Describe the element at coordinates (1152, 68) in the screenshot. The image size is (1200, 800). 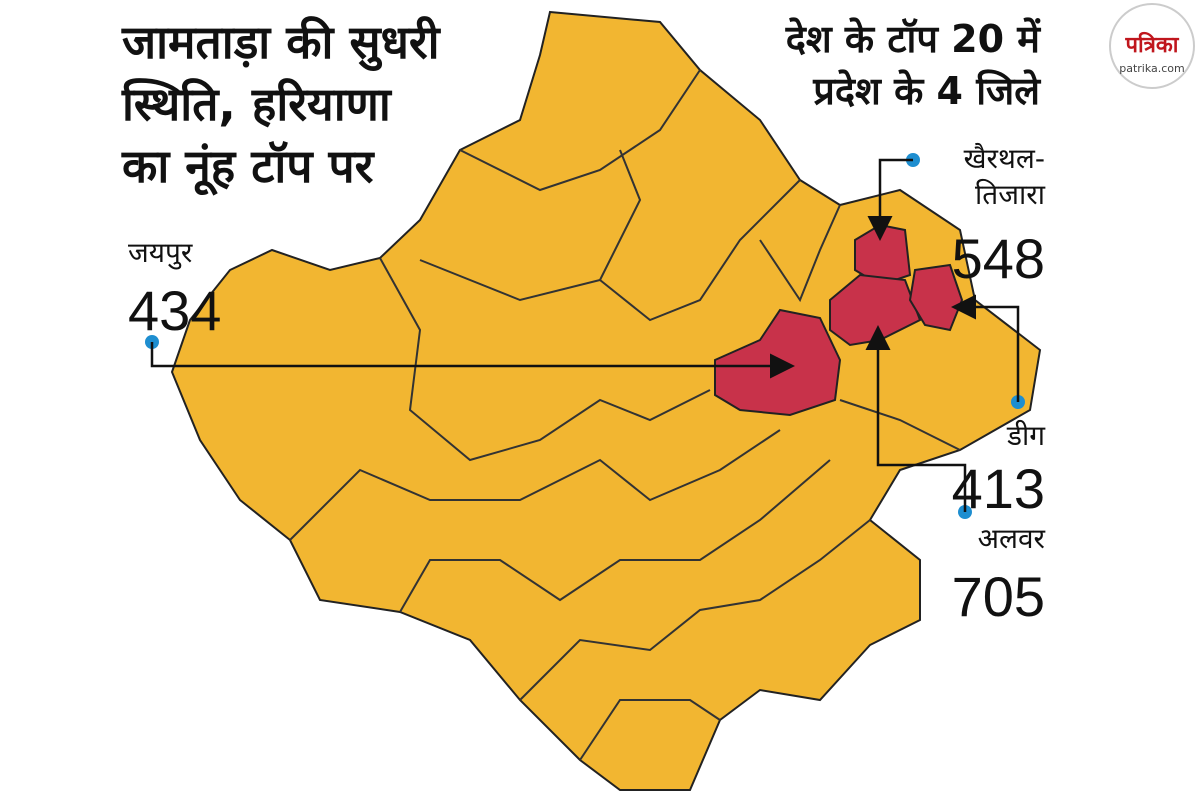
I see `logo-site: patrika.com` at that location.